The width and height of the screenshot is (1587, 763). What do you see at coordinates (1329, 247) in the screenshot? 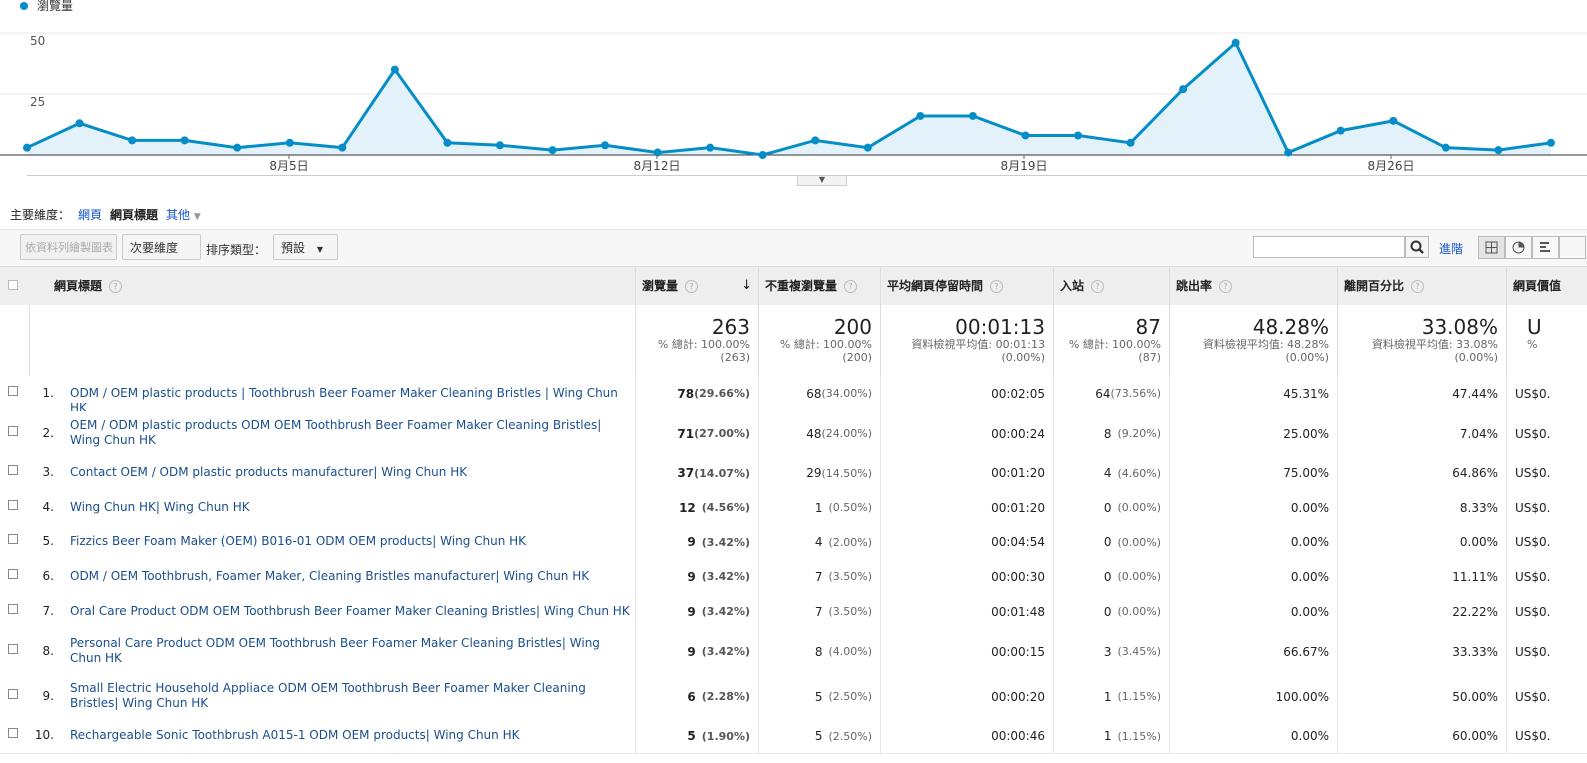
I see `table-search-input` at bounding box center [1329, 247].